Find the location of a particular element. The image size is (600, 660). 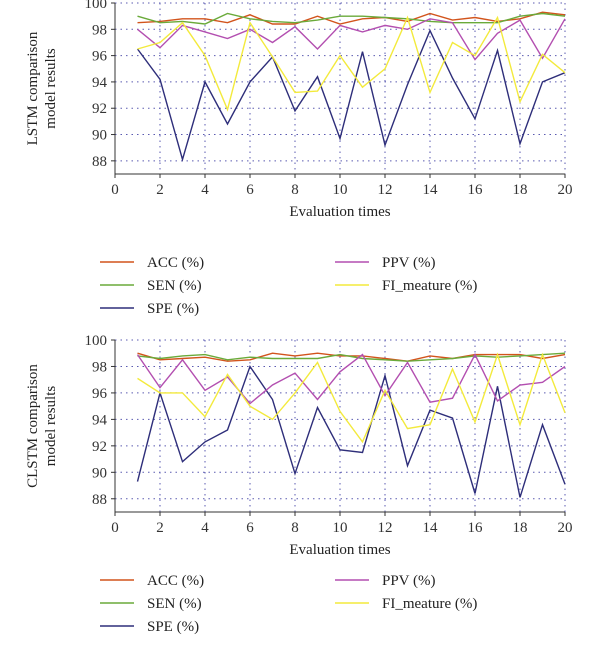

series-line-sen is located at coordinates (351, 357).